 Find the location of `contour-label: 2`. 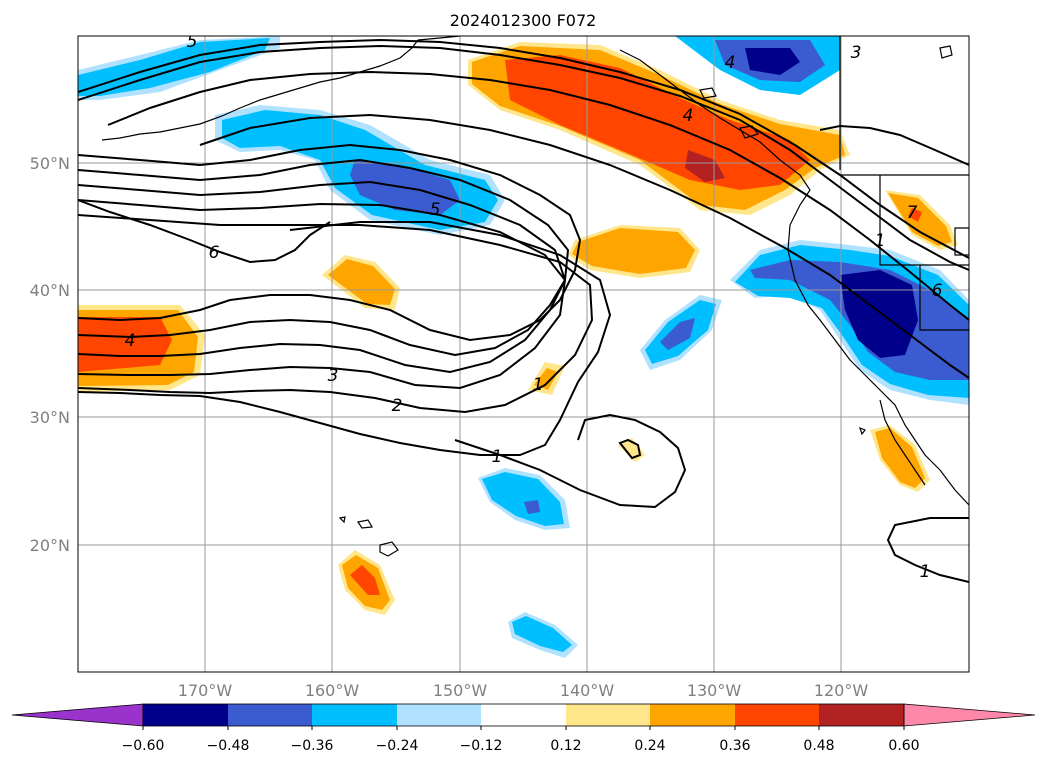

contour-label: 2 is located at coordinates (397, 406).